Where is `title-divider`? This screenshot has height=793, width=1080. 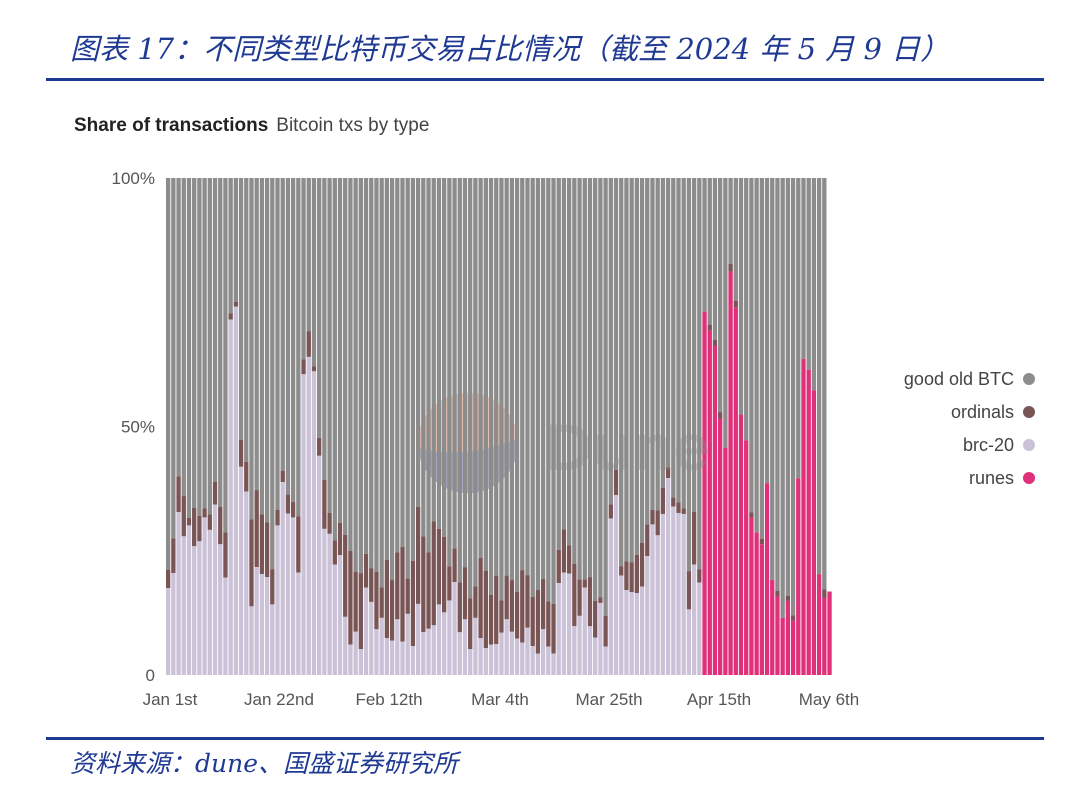
title-divider is located at coordinates (545, 79).